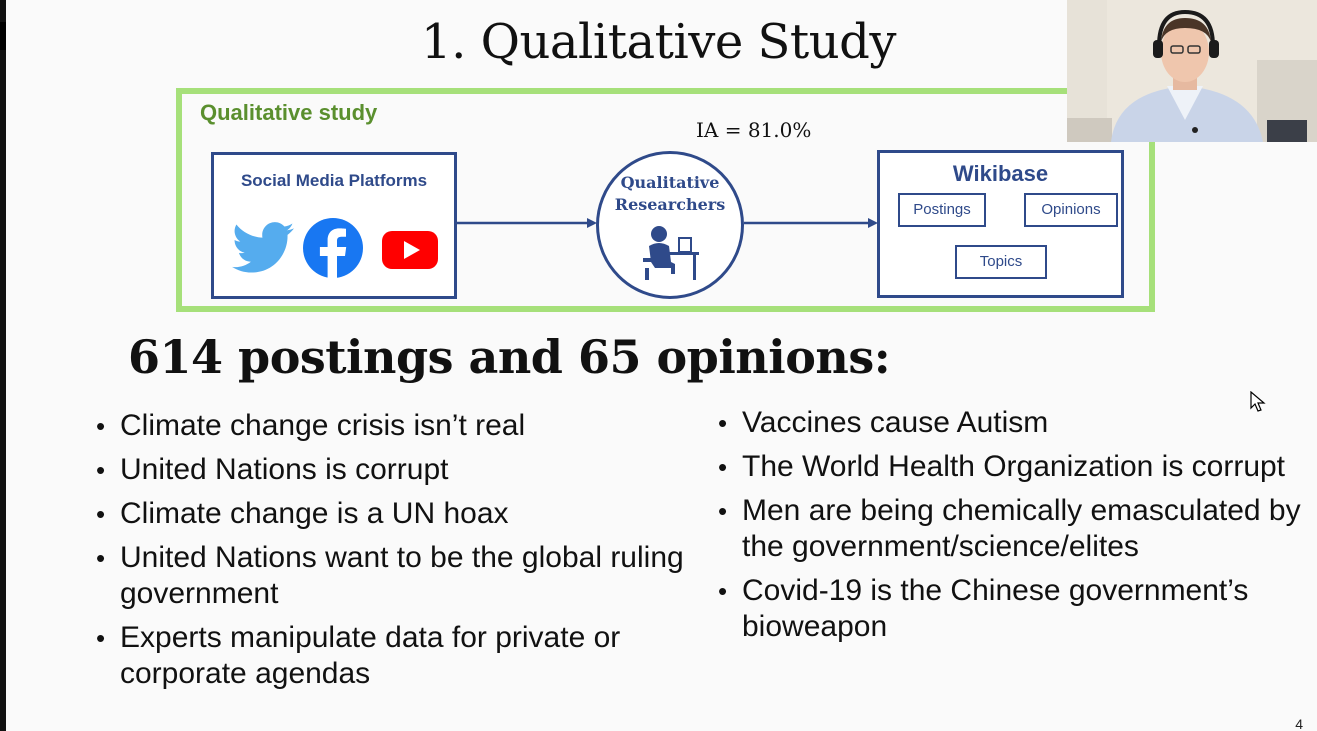 The image size is (1317, 731). Describe the element at coordinates (263, 248) in the screenshot. I see `twitter-icon` at that location.